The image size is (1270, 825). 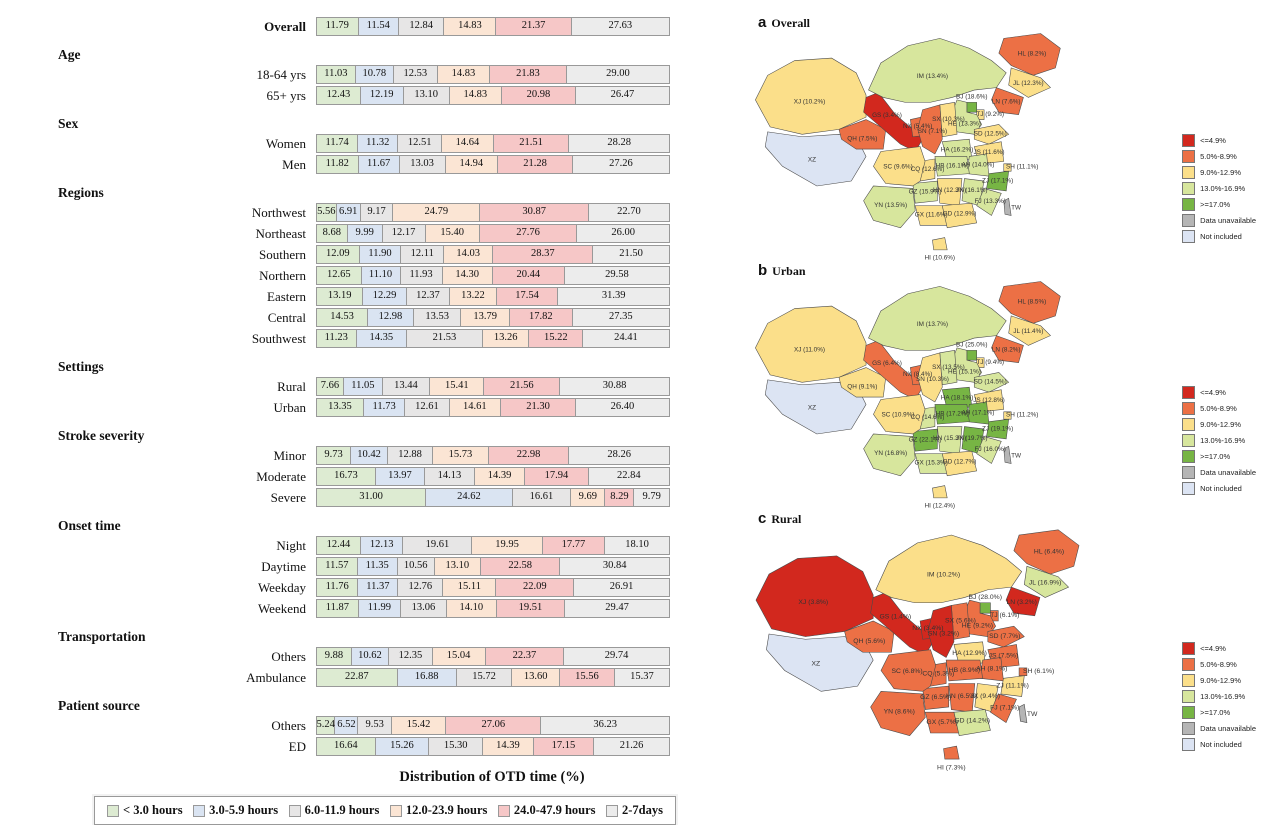 I want to click on bar-segment: 13.19, so click(x=340, y=296).